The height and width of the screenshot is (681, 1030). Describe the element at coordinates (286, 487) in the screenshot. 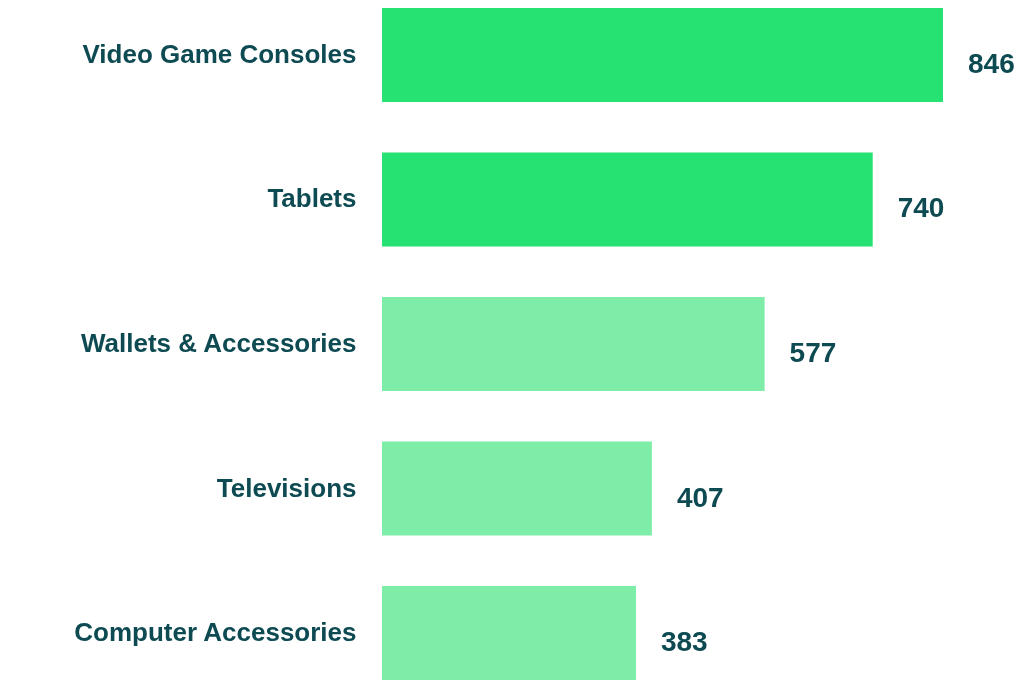

I see `y-tick-label: Televisions` at that location.